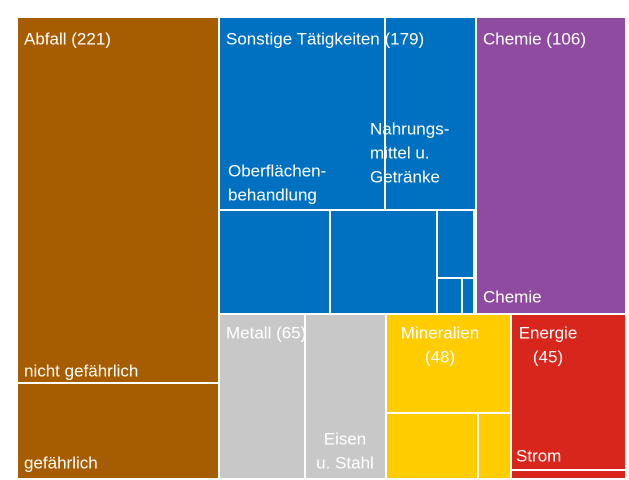 Image resolution: width=629 pixels, height=480 pixels. I want to click on sub-label: mittel u., so click(400, 152).